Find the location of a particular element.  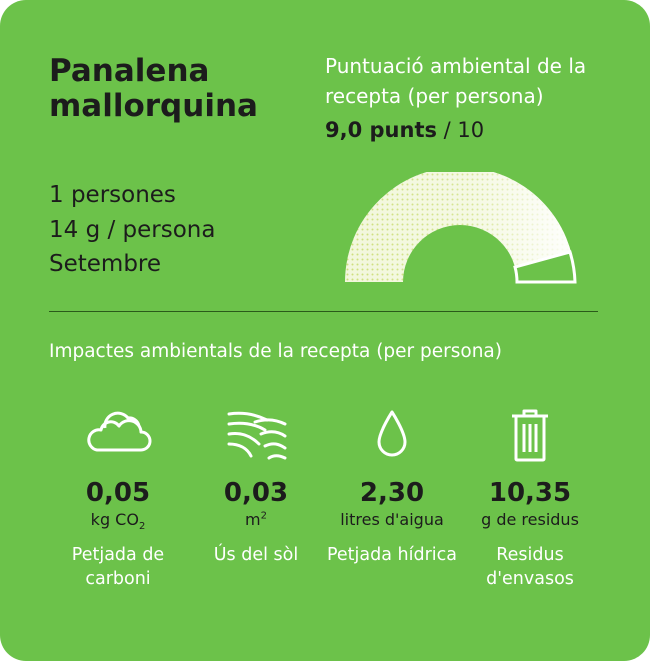

waste-unit: g de residus is located at coordinates (530, 519).